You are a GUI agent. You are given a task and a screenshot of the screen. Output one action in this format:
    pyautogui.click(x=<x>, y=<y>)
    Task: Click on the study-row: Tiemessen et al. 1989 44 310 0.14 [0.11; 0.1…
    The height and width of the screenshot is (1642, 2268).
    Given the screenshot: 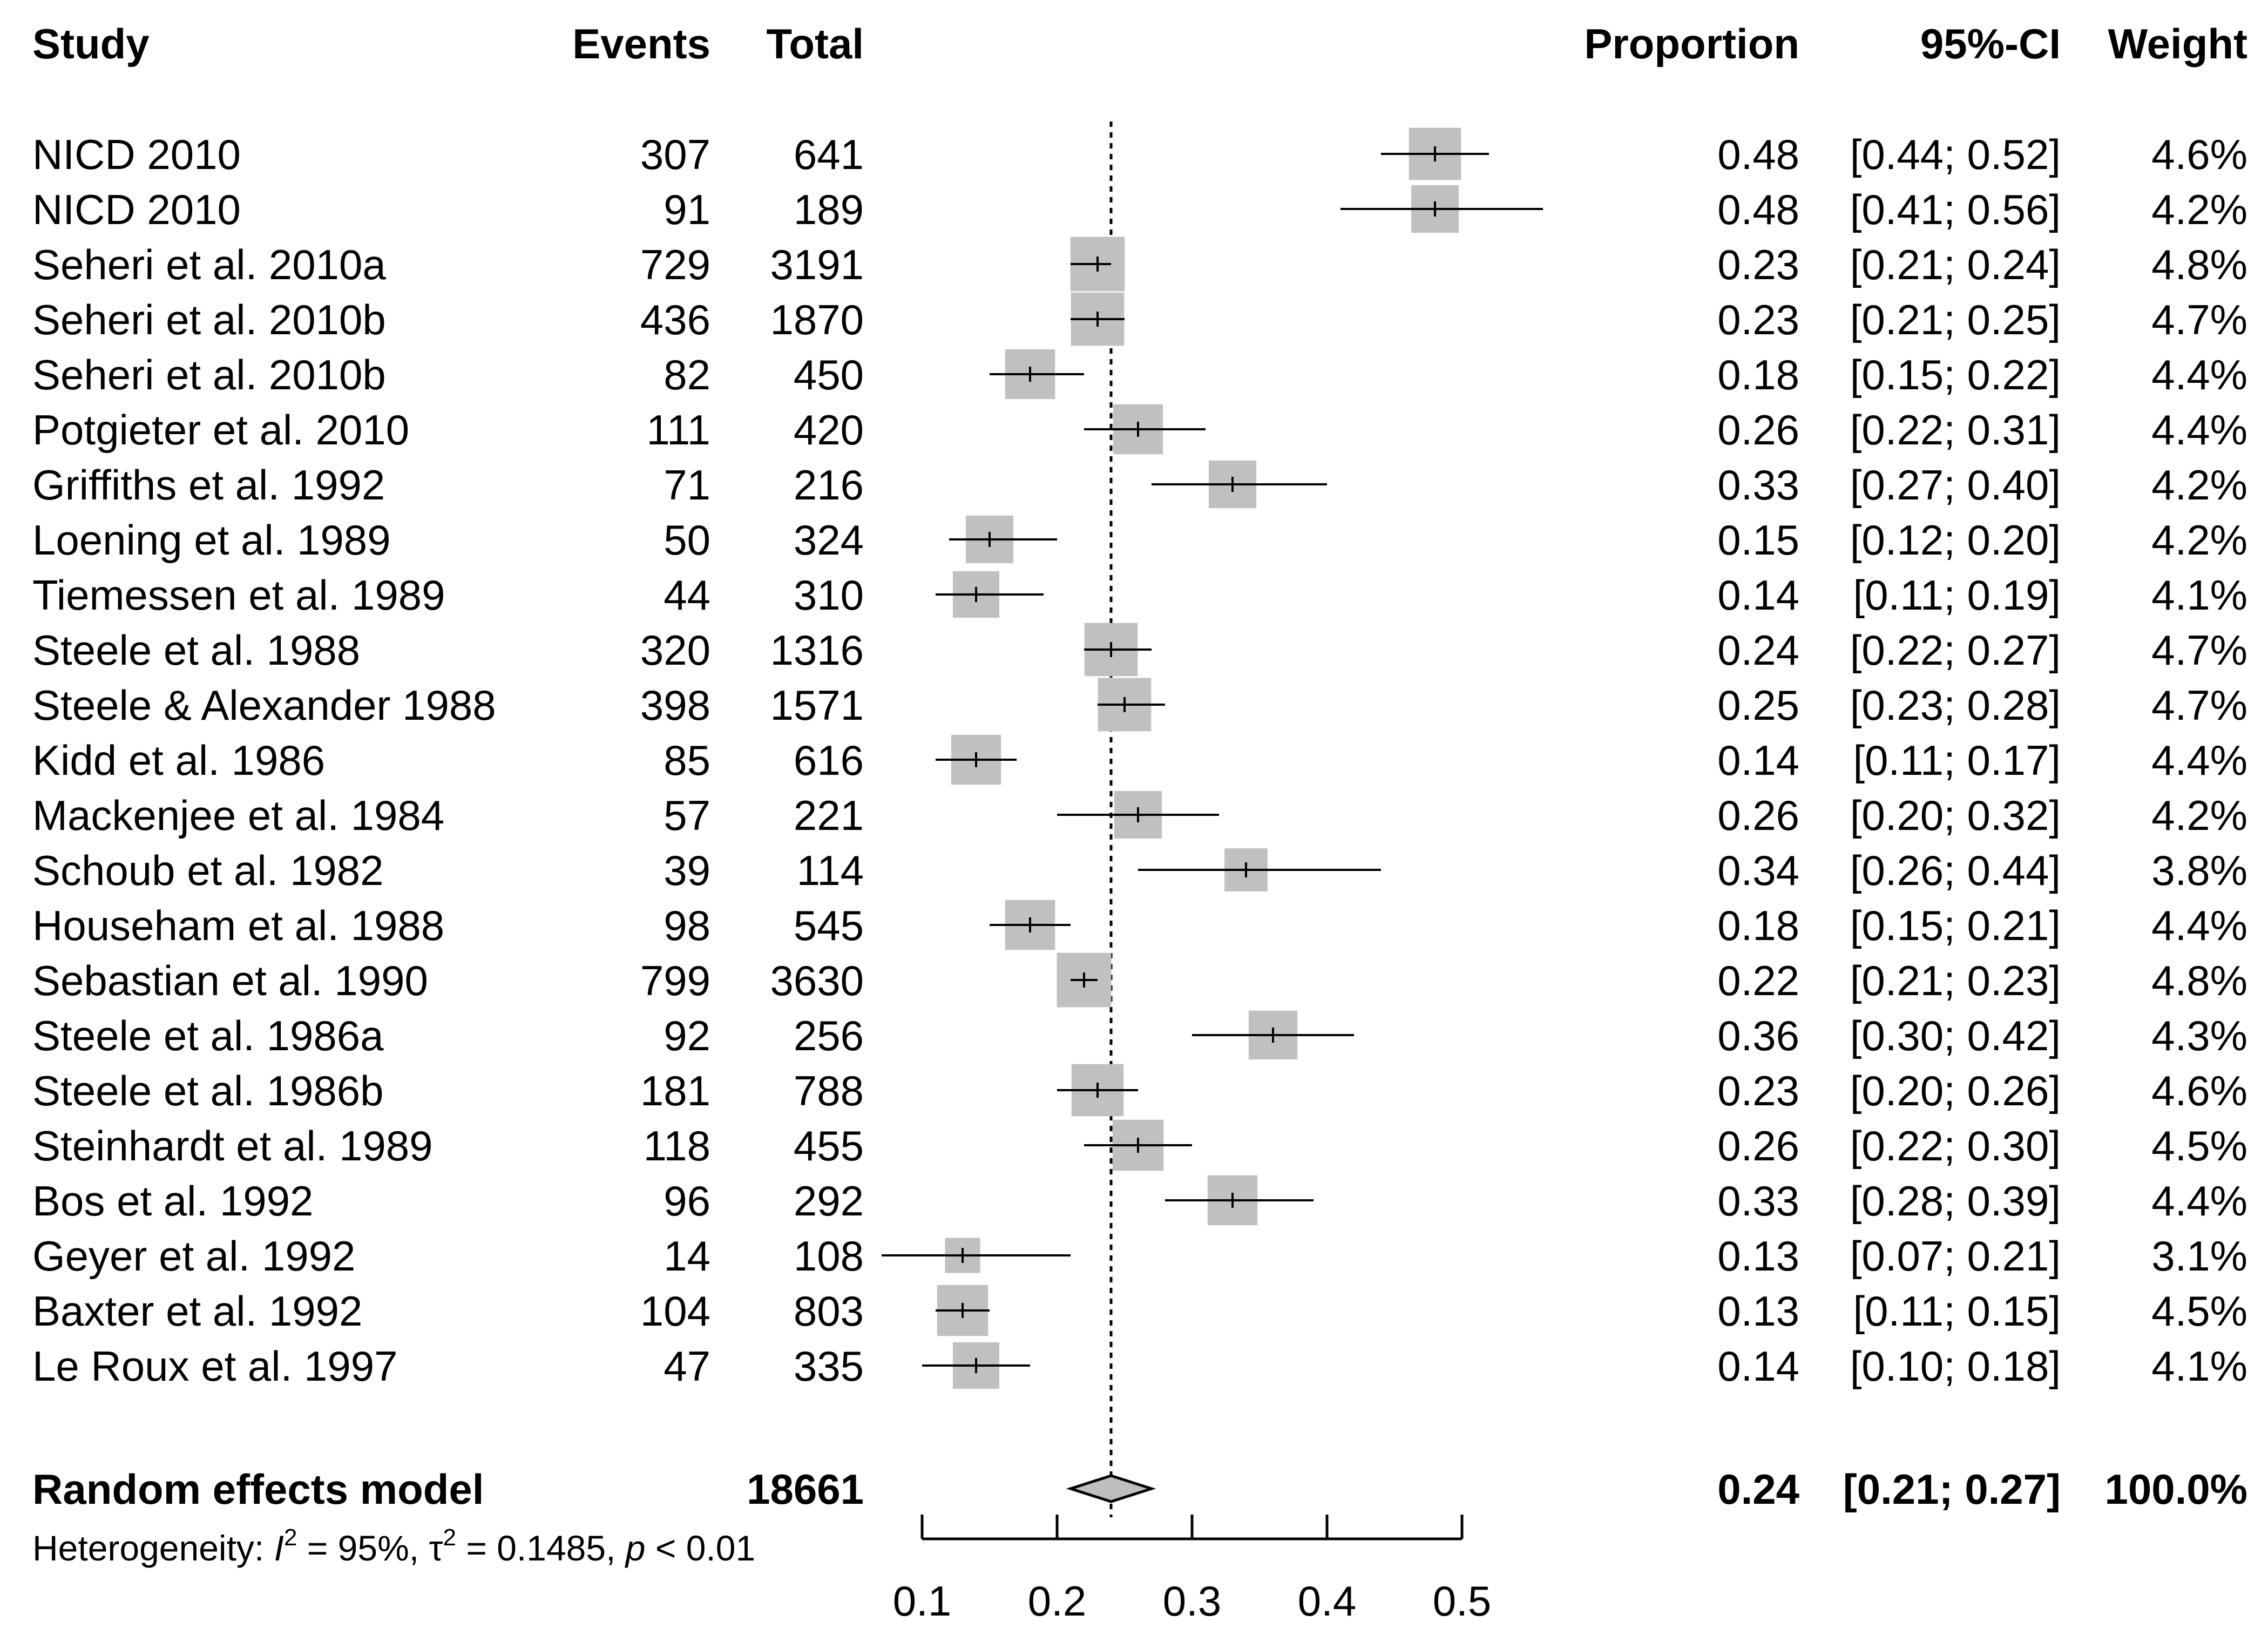 What is the action you would take?
    pyautogui.click(x=1140, y=595)
    